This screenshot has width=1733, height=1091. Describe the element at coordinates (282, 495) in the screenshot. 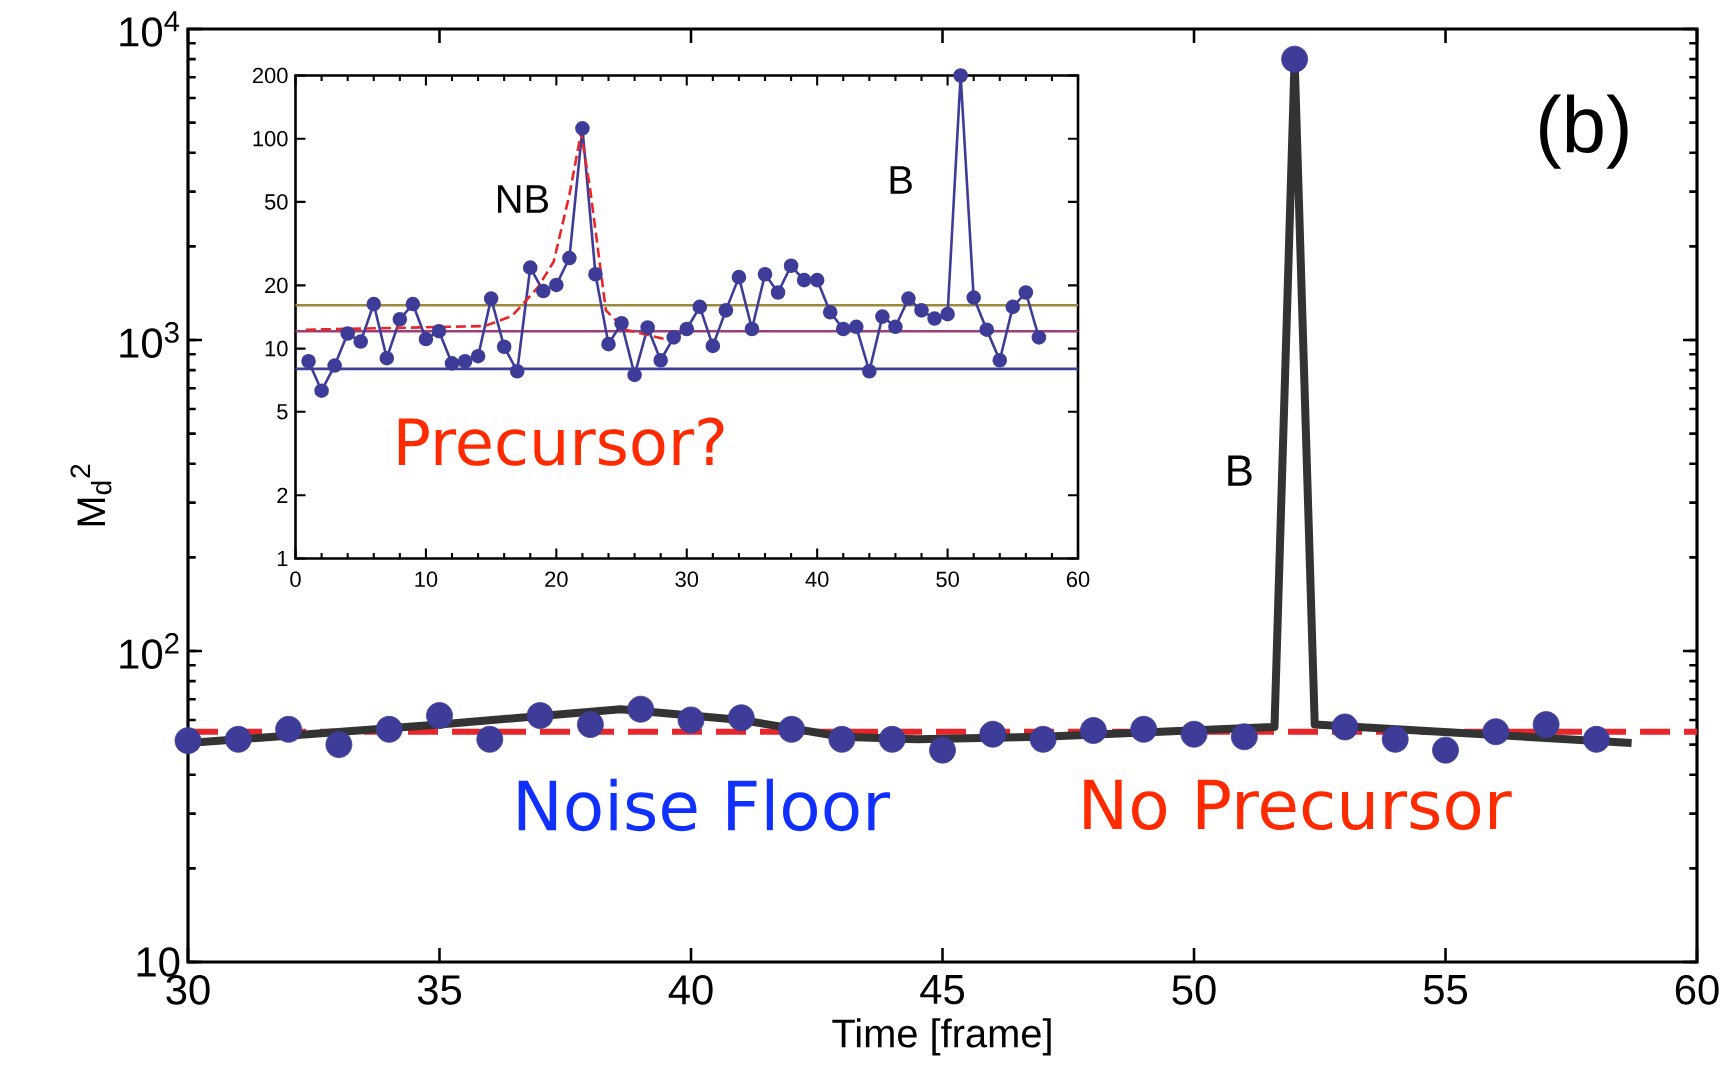

I see `y-tick-label: 2` at that location.